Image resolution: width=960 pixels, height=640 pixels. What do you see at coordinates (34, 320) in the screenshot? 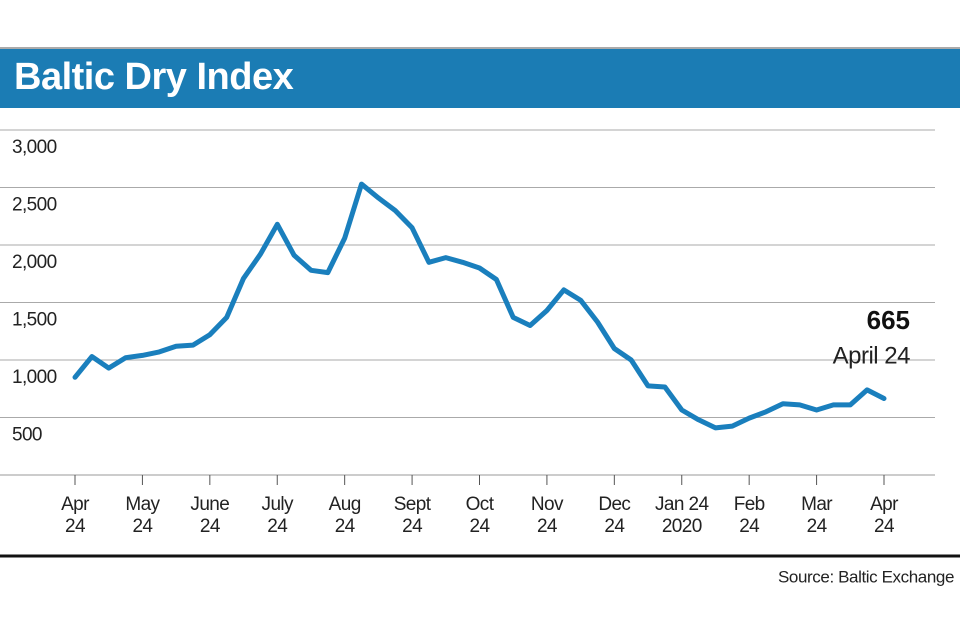
I see `y-tick-label: 1,500` at bounding box center [34, 320].